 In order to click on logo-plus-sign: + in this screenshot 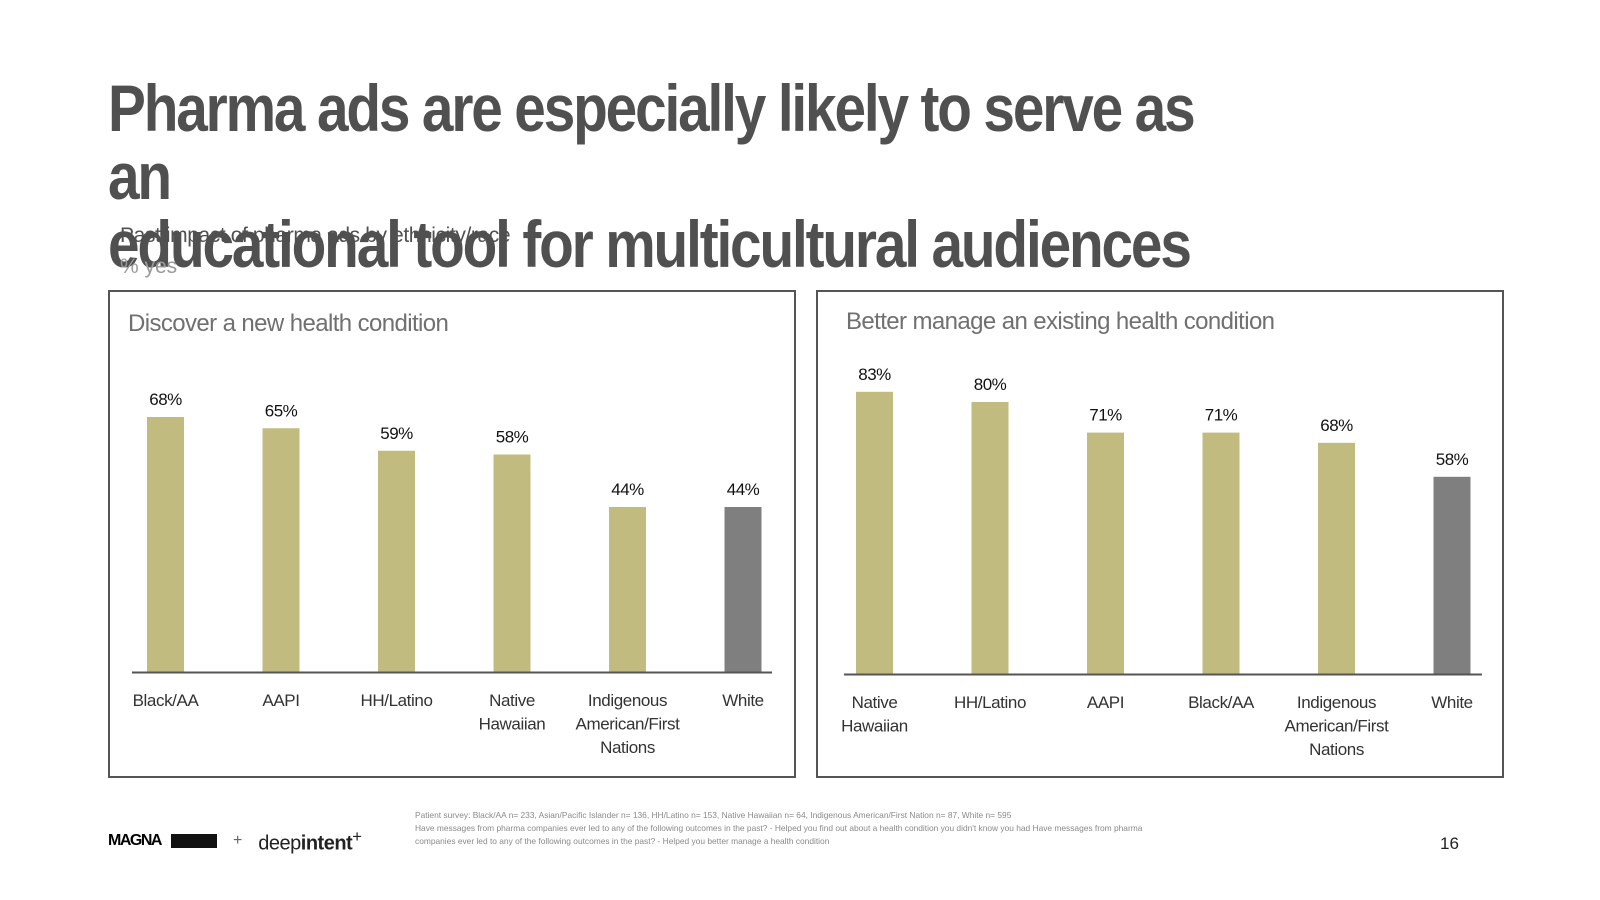, I will do `click(237, 840)`.